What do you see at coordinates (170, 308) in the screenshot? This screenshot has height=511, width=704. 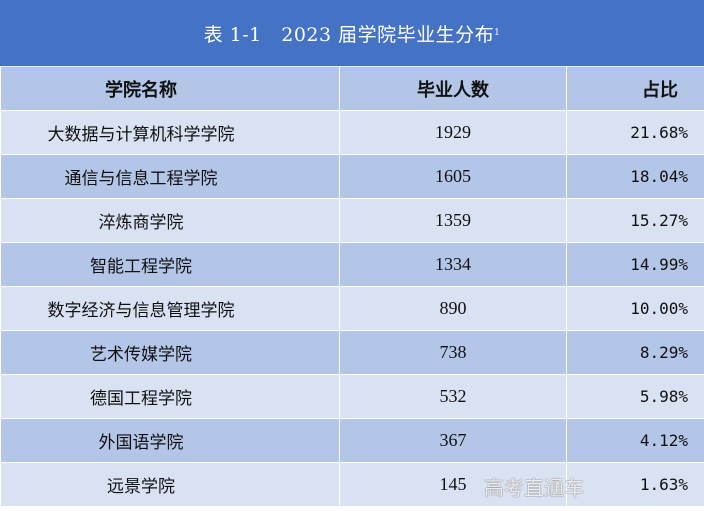 I see `college-name: 数字经济与信息管理学院` at bounding box center [170, 308].